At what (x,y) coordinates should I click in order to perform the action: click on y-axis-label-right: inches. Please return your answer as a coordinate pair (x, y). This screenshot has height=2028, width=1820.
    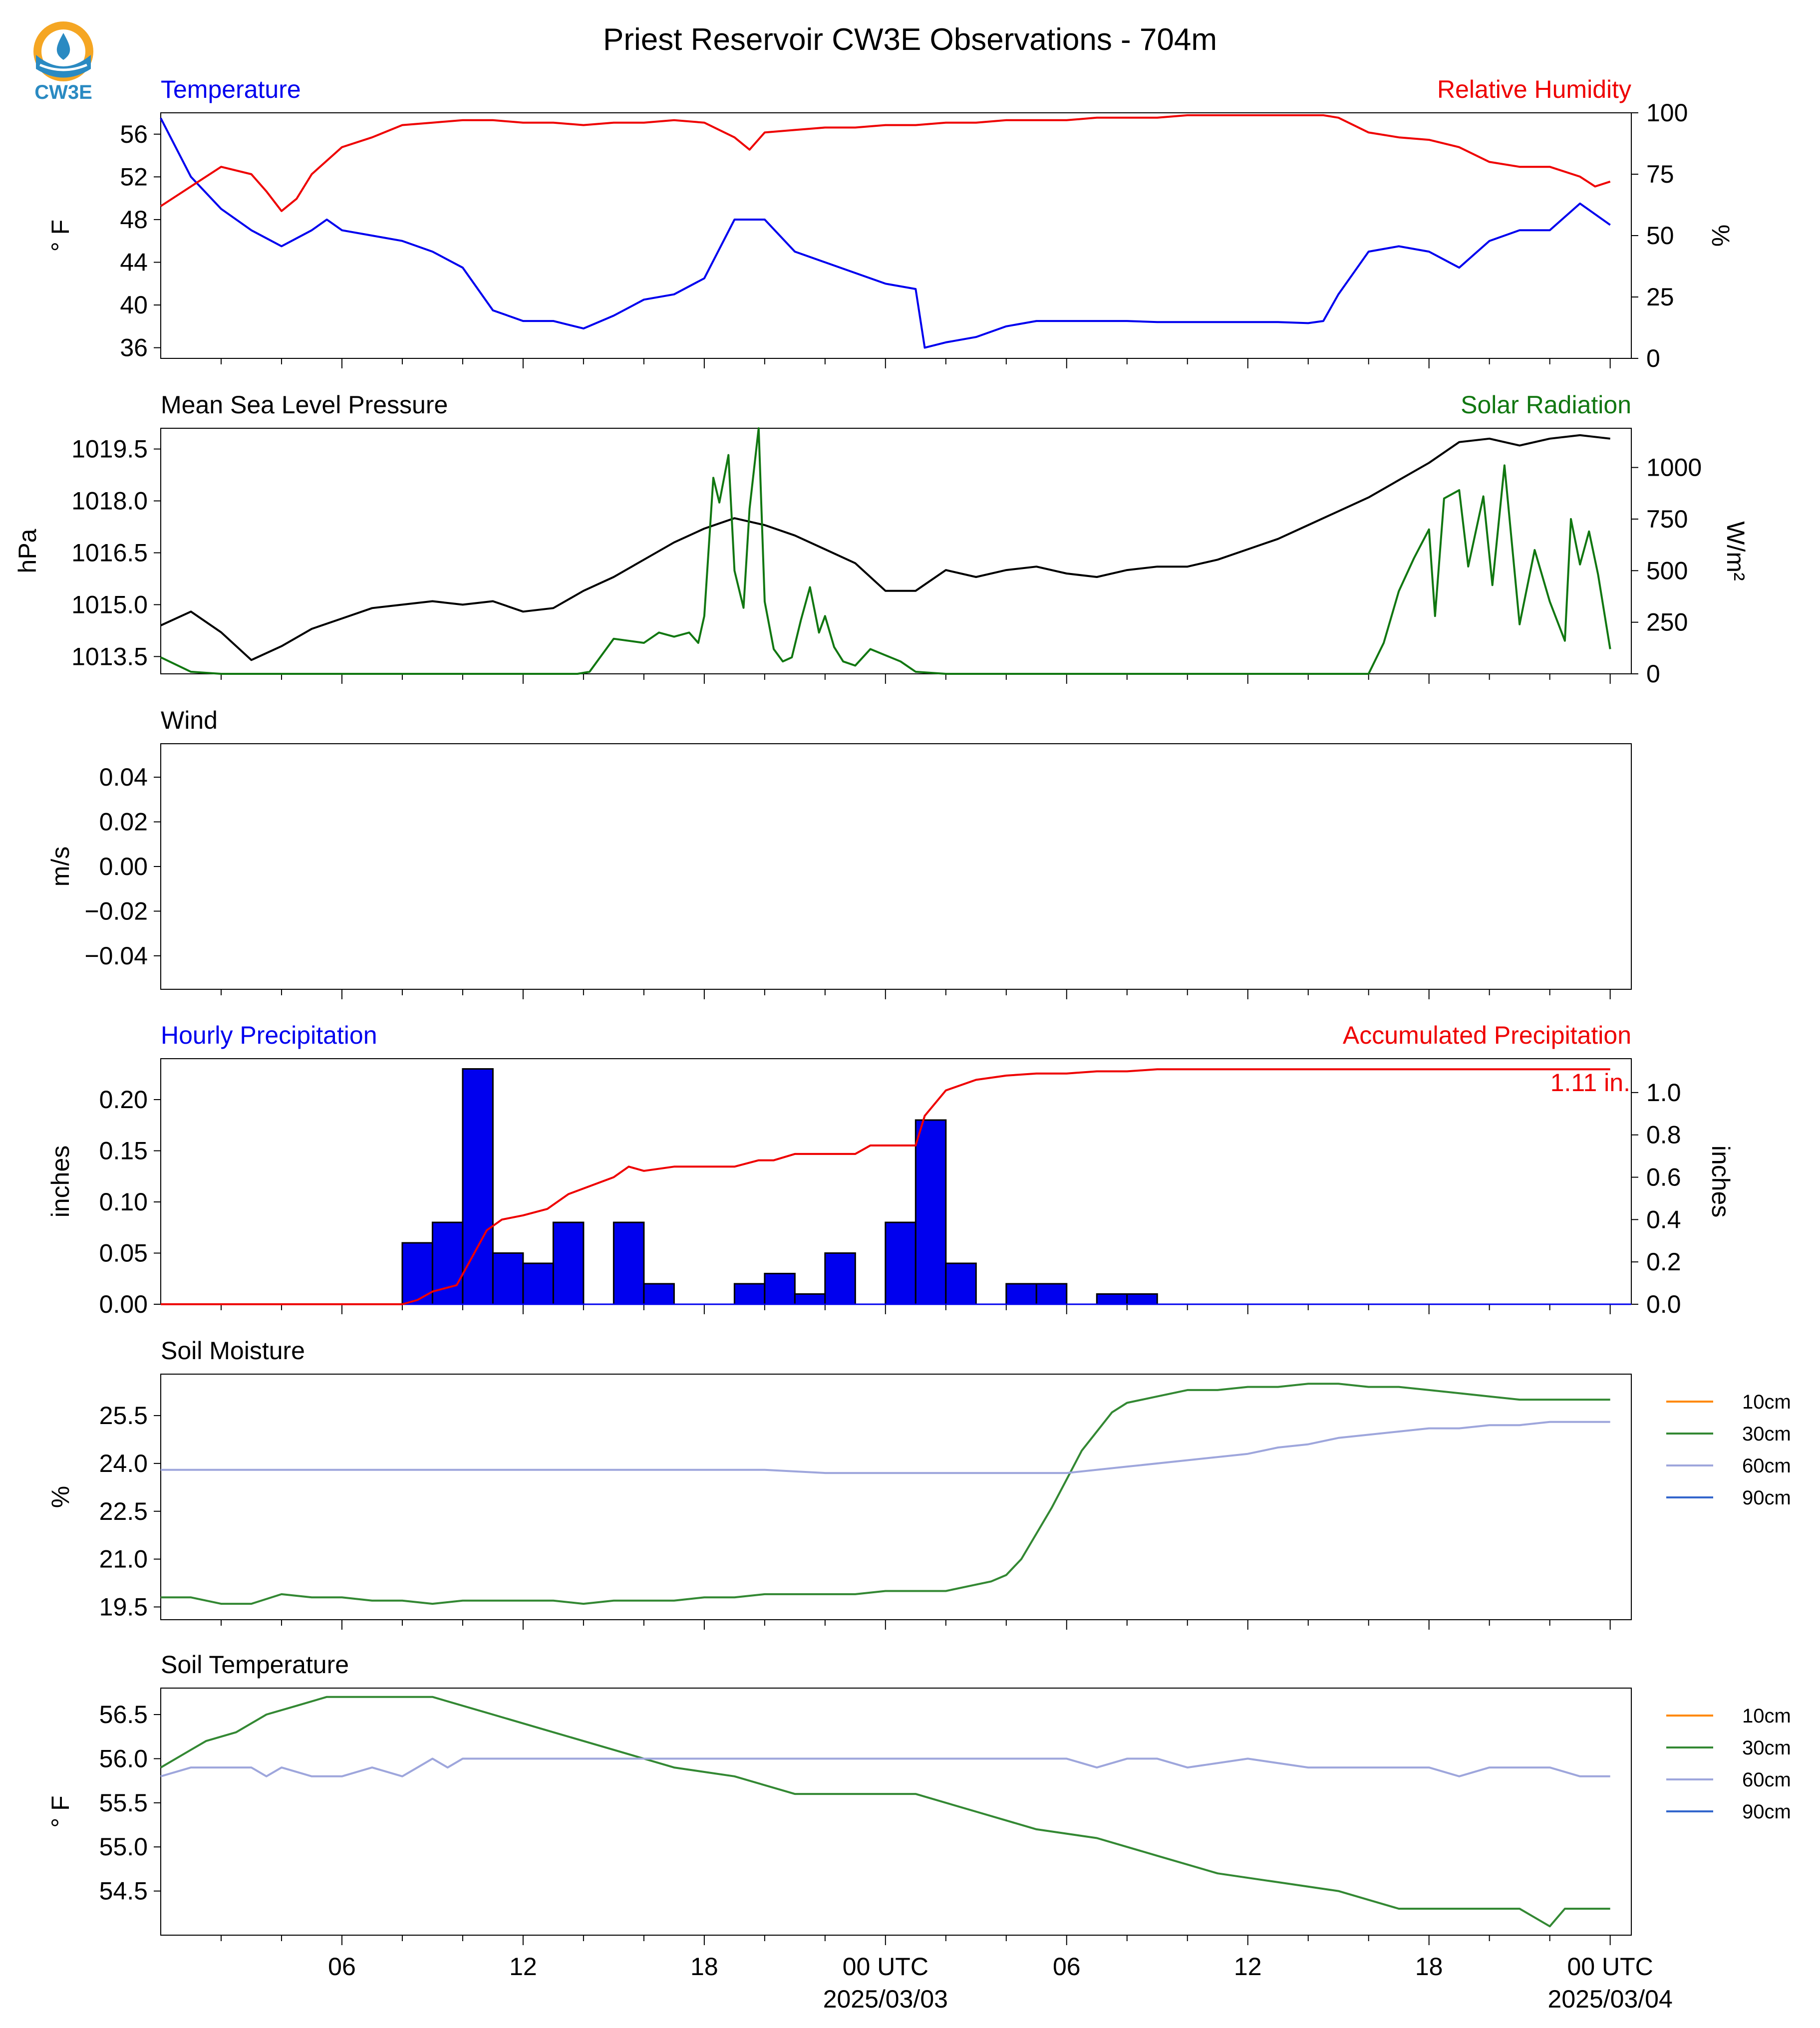
    Looking at the image, I should click on (1721, 1182).